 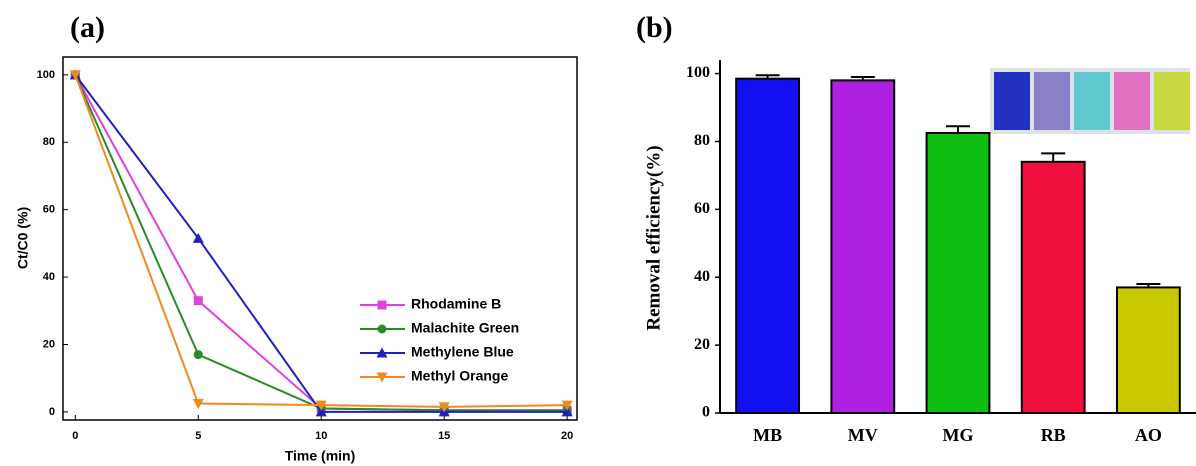 I want to click on legend-label: Rhodamine B, so click(x=456, y=304).